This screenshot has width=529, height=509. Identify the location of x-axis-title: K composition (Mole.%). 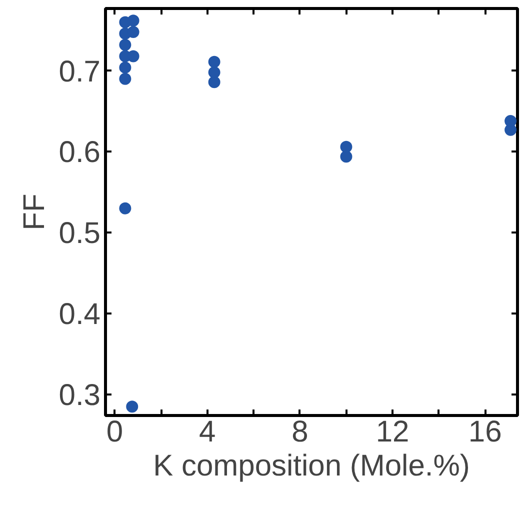
(311, 466).